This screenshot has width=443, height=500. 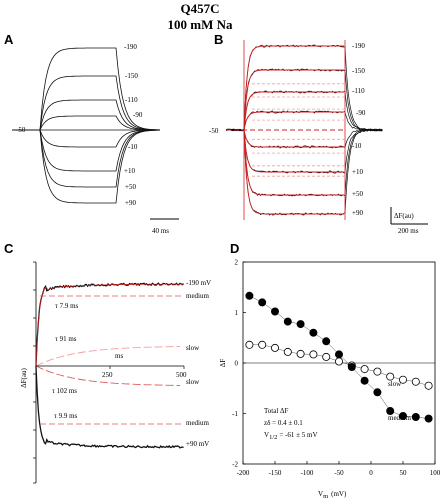 What do you see at coordinates (275, 473) in the screenshot?
I see `x-tick-label: -150` at bounding box center [275, 473].